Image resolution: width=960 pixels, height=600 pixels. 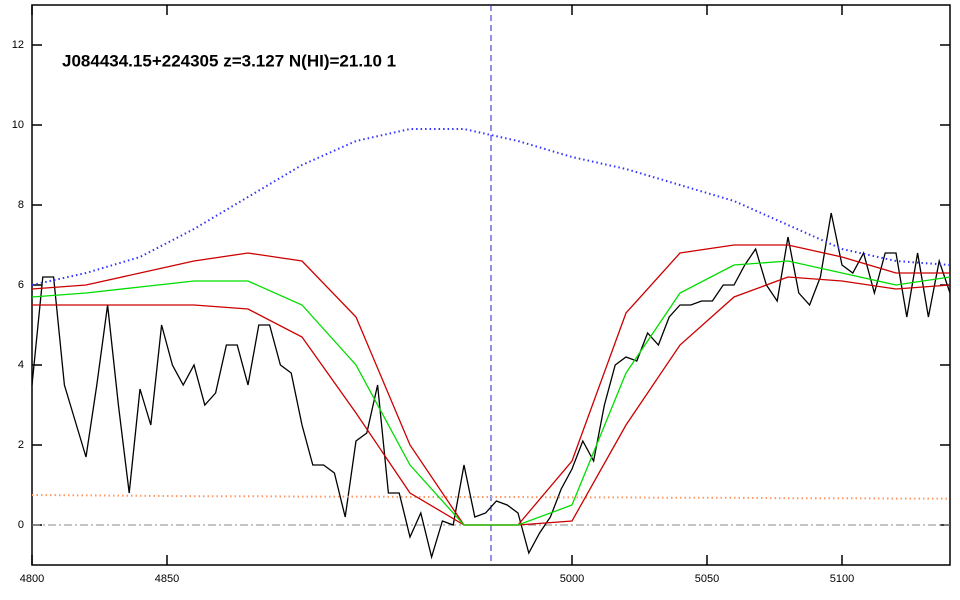 What do you see at coordinates (229, 60) in the screenshot?
I see `chart-title: J084434.15+224305 z=3.127 N(HI)=21.10 1` at bounding box center [229, 60].